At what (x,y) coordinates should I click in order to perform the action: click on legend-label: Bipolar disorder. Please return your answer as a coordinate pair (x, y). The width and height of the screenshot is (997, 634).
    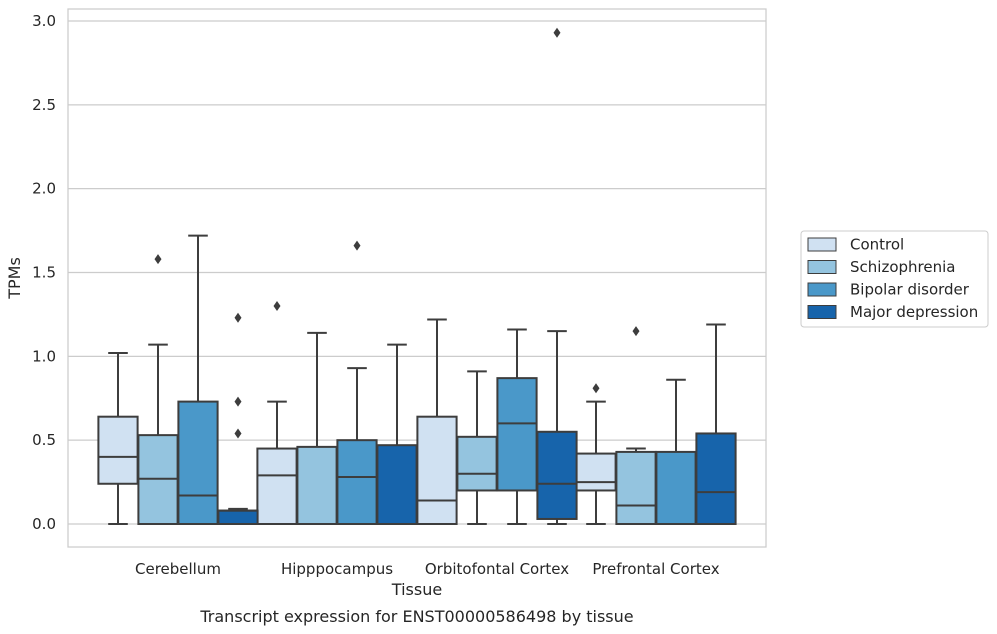
    Looking at the image, I should click on (910, 290).